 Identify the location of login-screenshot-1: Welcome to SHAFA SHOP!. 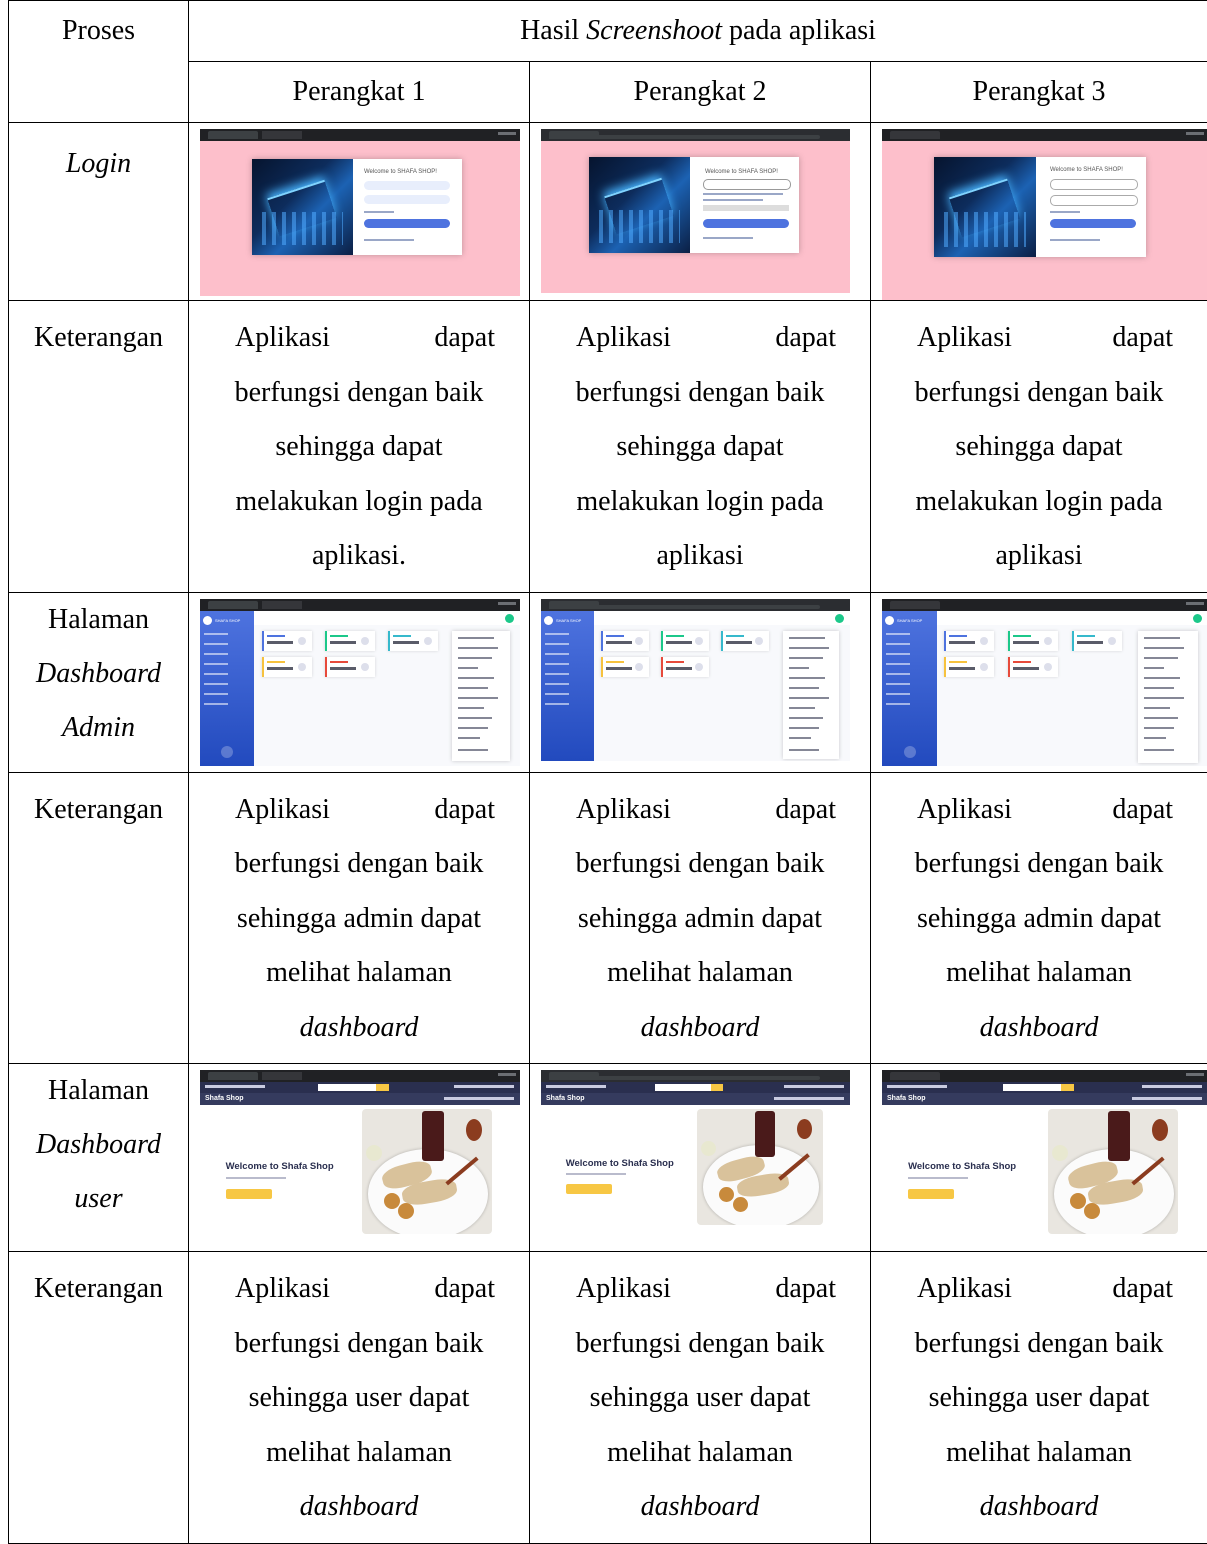
(359, 212).